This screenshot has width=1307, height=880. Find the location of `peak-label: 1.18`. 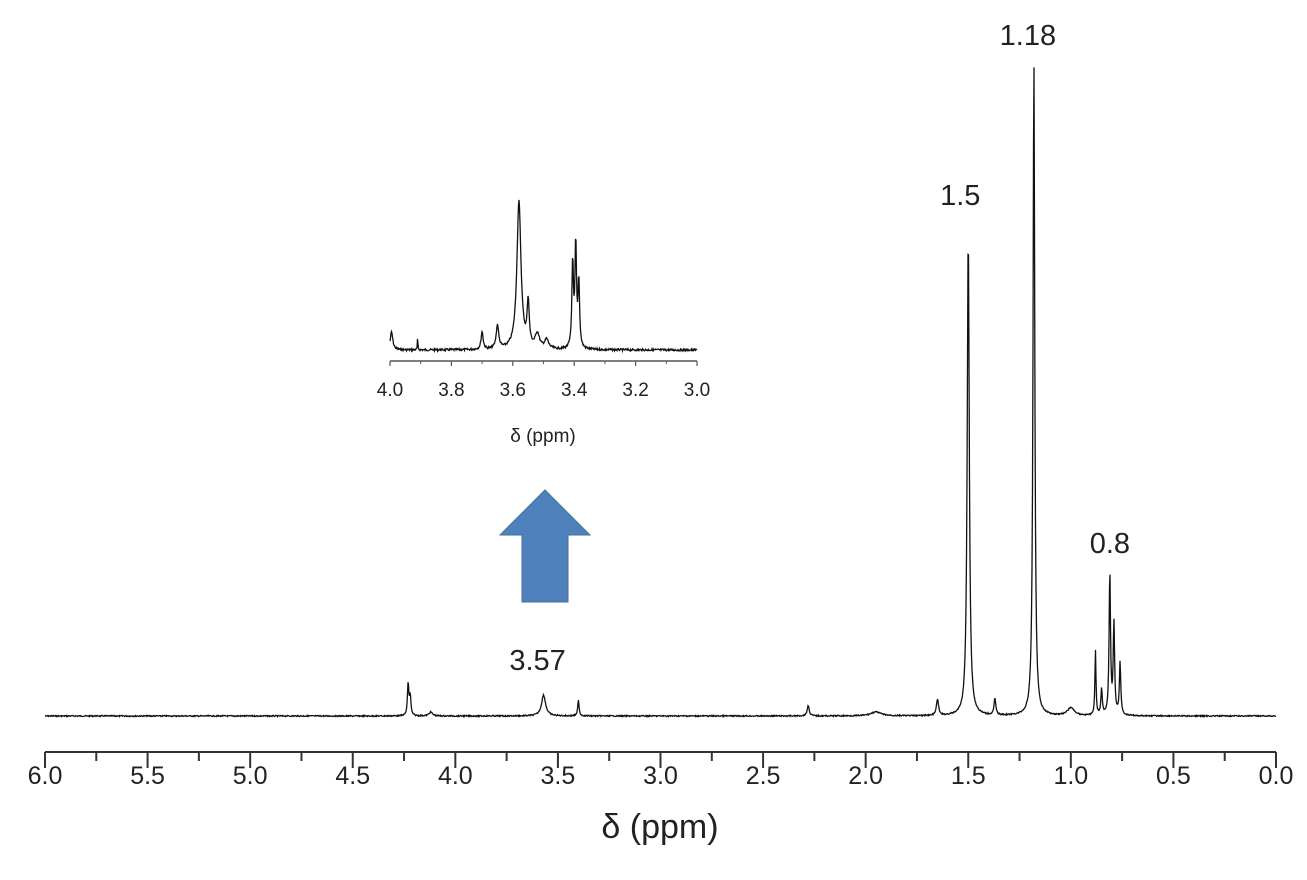

peak-label: 1.18 is located at coordinates (1028, 36).